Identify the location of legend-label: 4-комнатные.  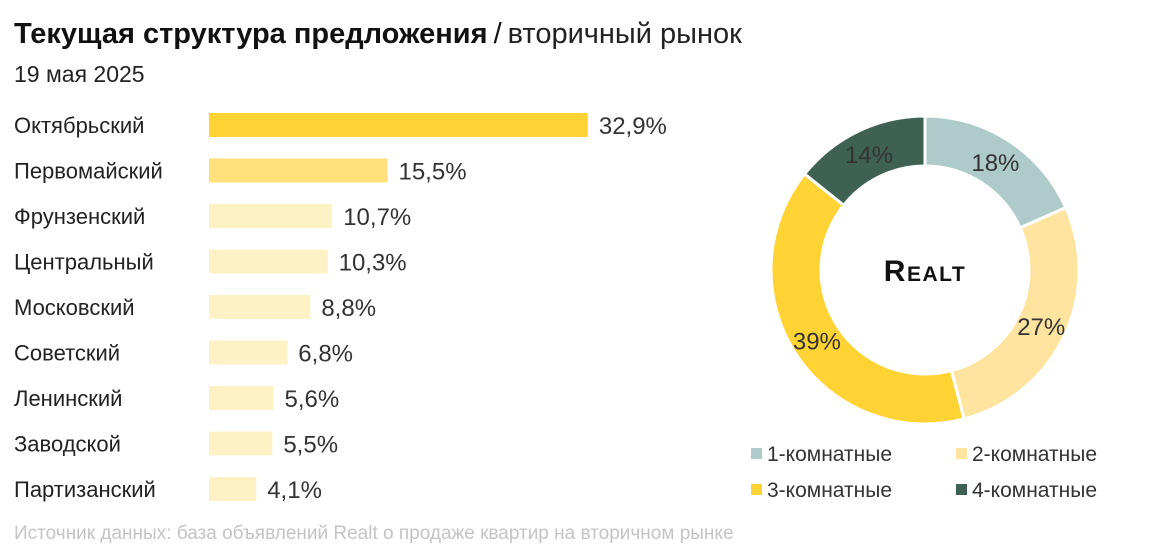
(1034, 490).